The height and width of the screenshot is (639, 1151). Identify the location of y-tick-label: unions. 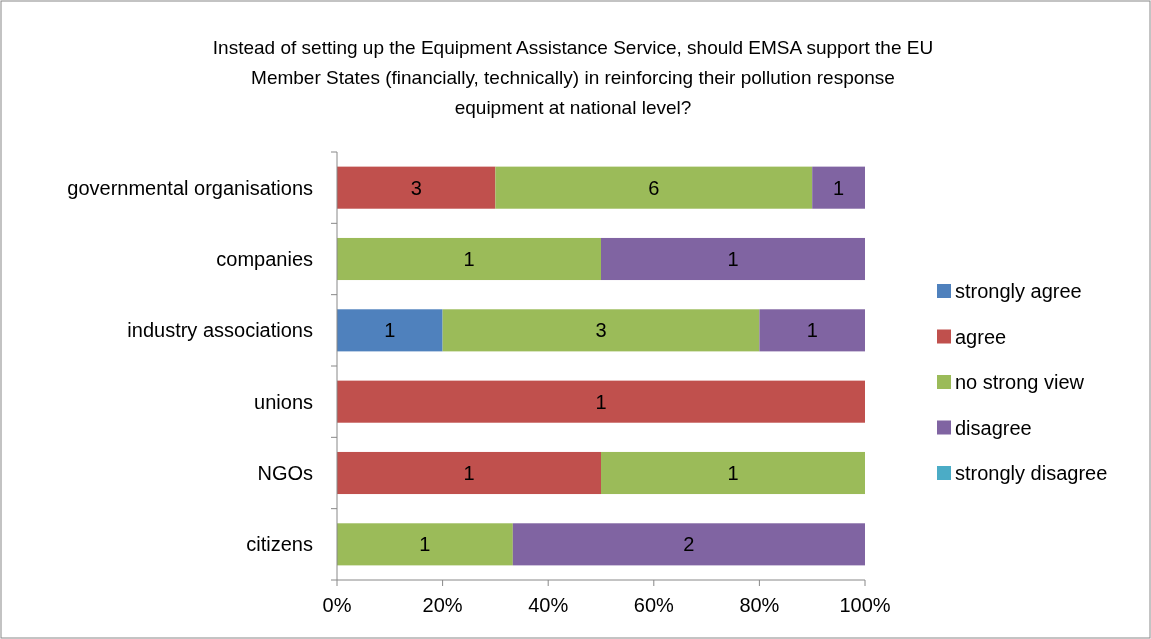
(283, 401).